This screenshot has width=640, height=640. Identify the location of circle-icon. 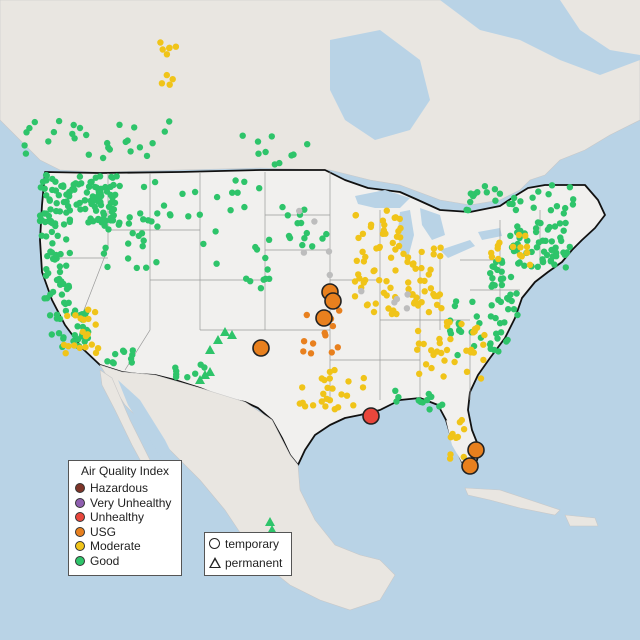
(214, 543).